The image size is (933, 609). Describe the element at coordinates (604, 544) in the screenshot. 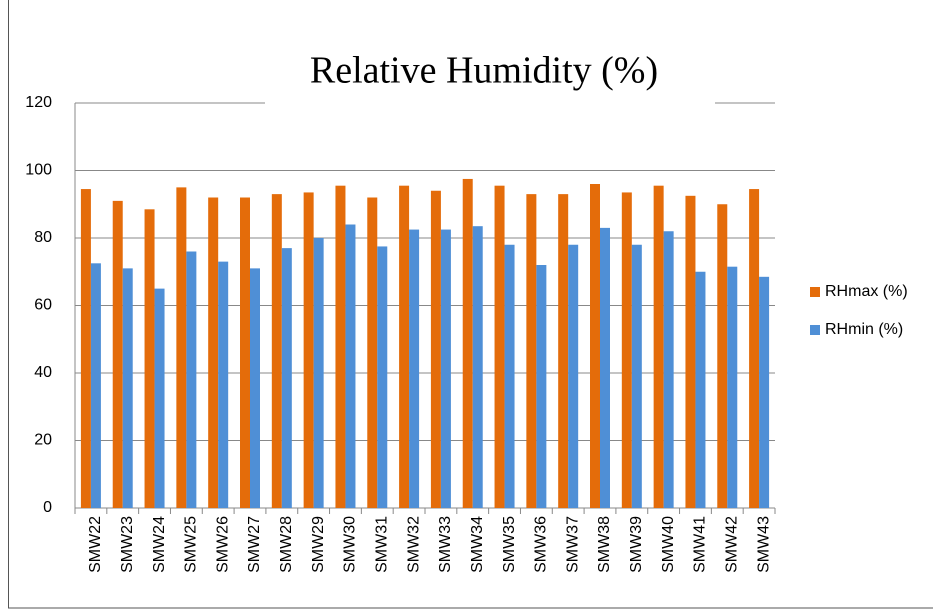

I see `x-tick-label: SMW38` at that location.